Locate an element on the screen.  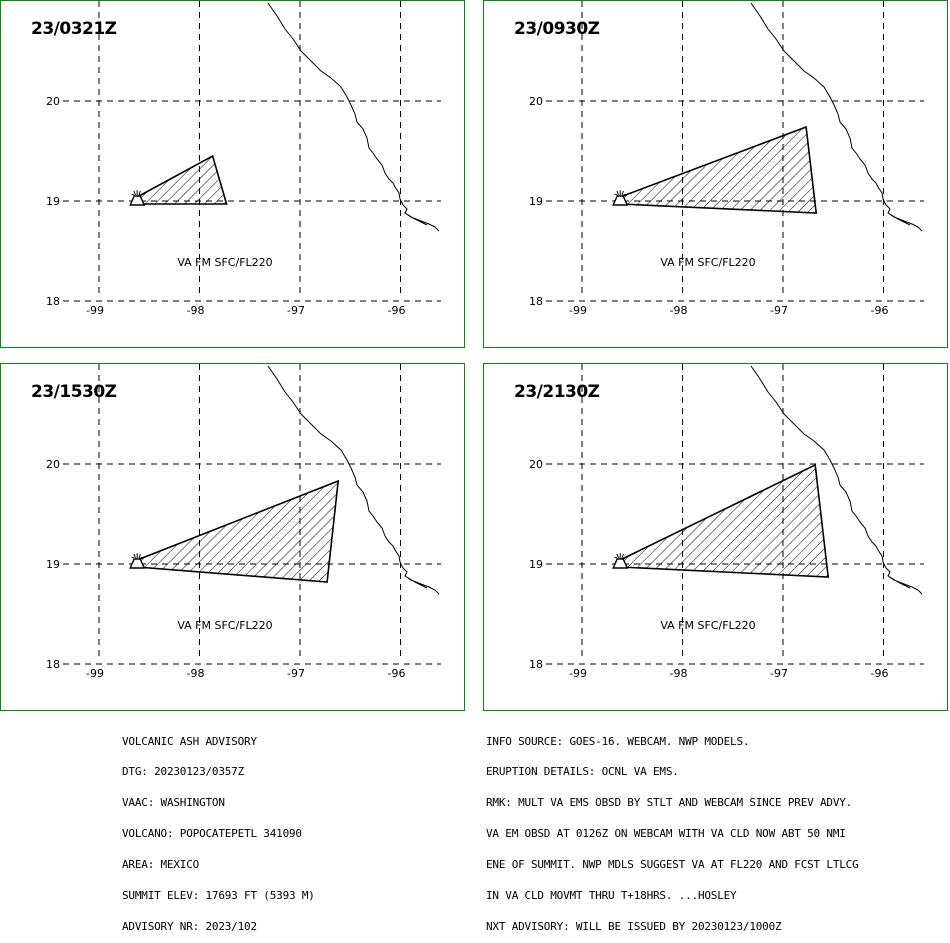
panel-time-title: 23/0321Z is located at coordinates (74, 29).